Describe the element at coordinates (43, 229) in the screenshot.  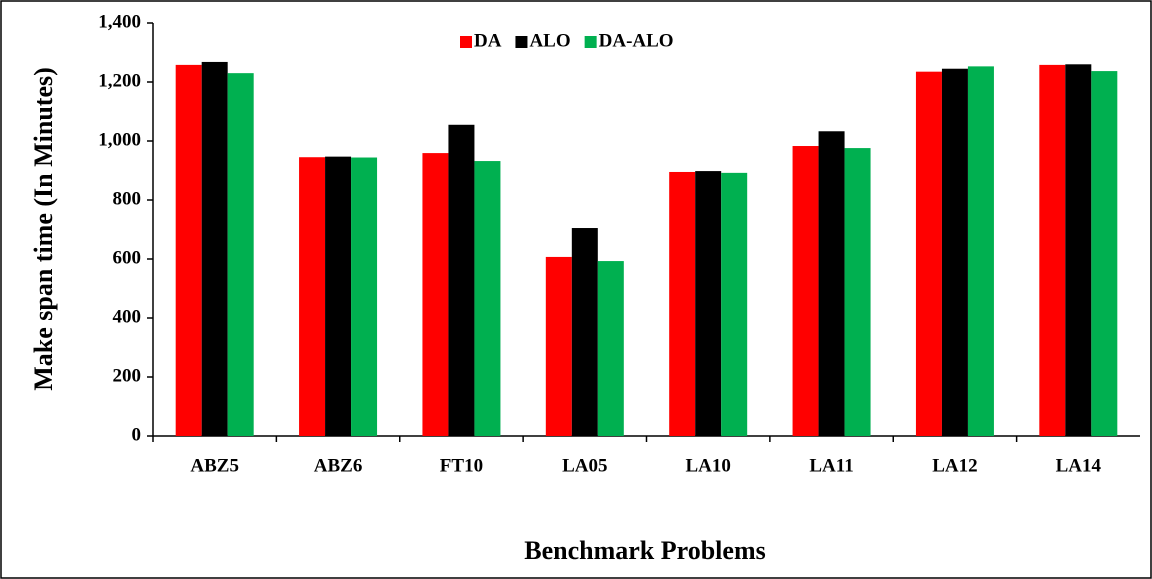
I see `y-axis-title: Make span time (In Minutes)` at that location.